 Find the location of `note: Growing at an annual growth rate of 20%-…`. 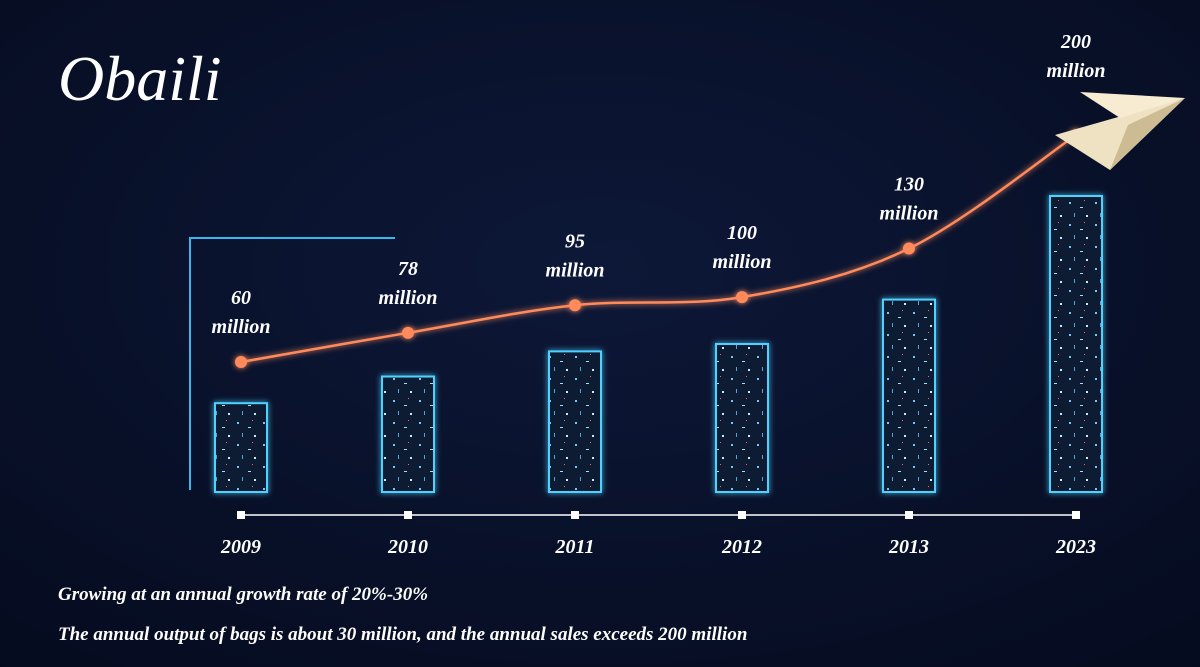

note: Growing at an annual growth rate of 20%-… is located at coordinates (243, 594).